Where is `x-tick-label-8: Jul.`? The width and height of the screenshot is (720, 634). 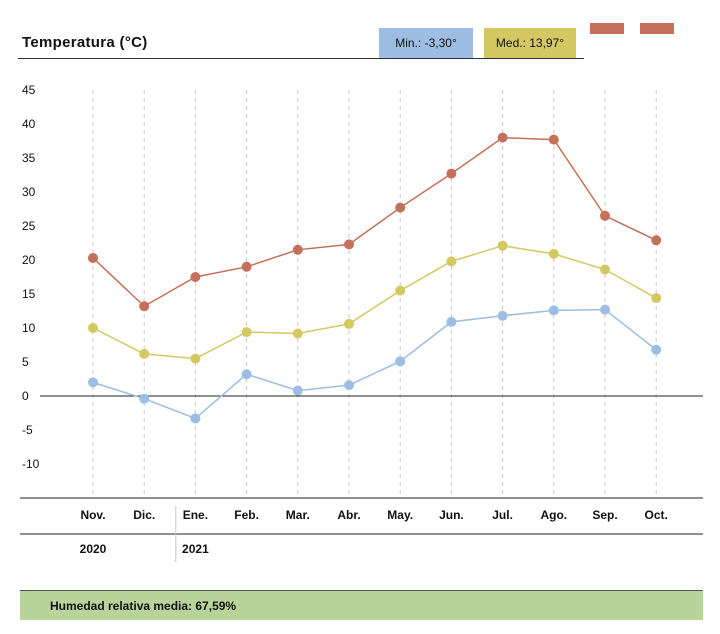
x-tick-label-8: Jul. is located at coordinates (502, 515).